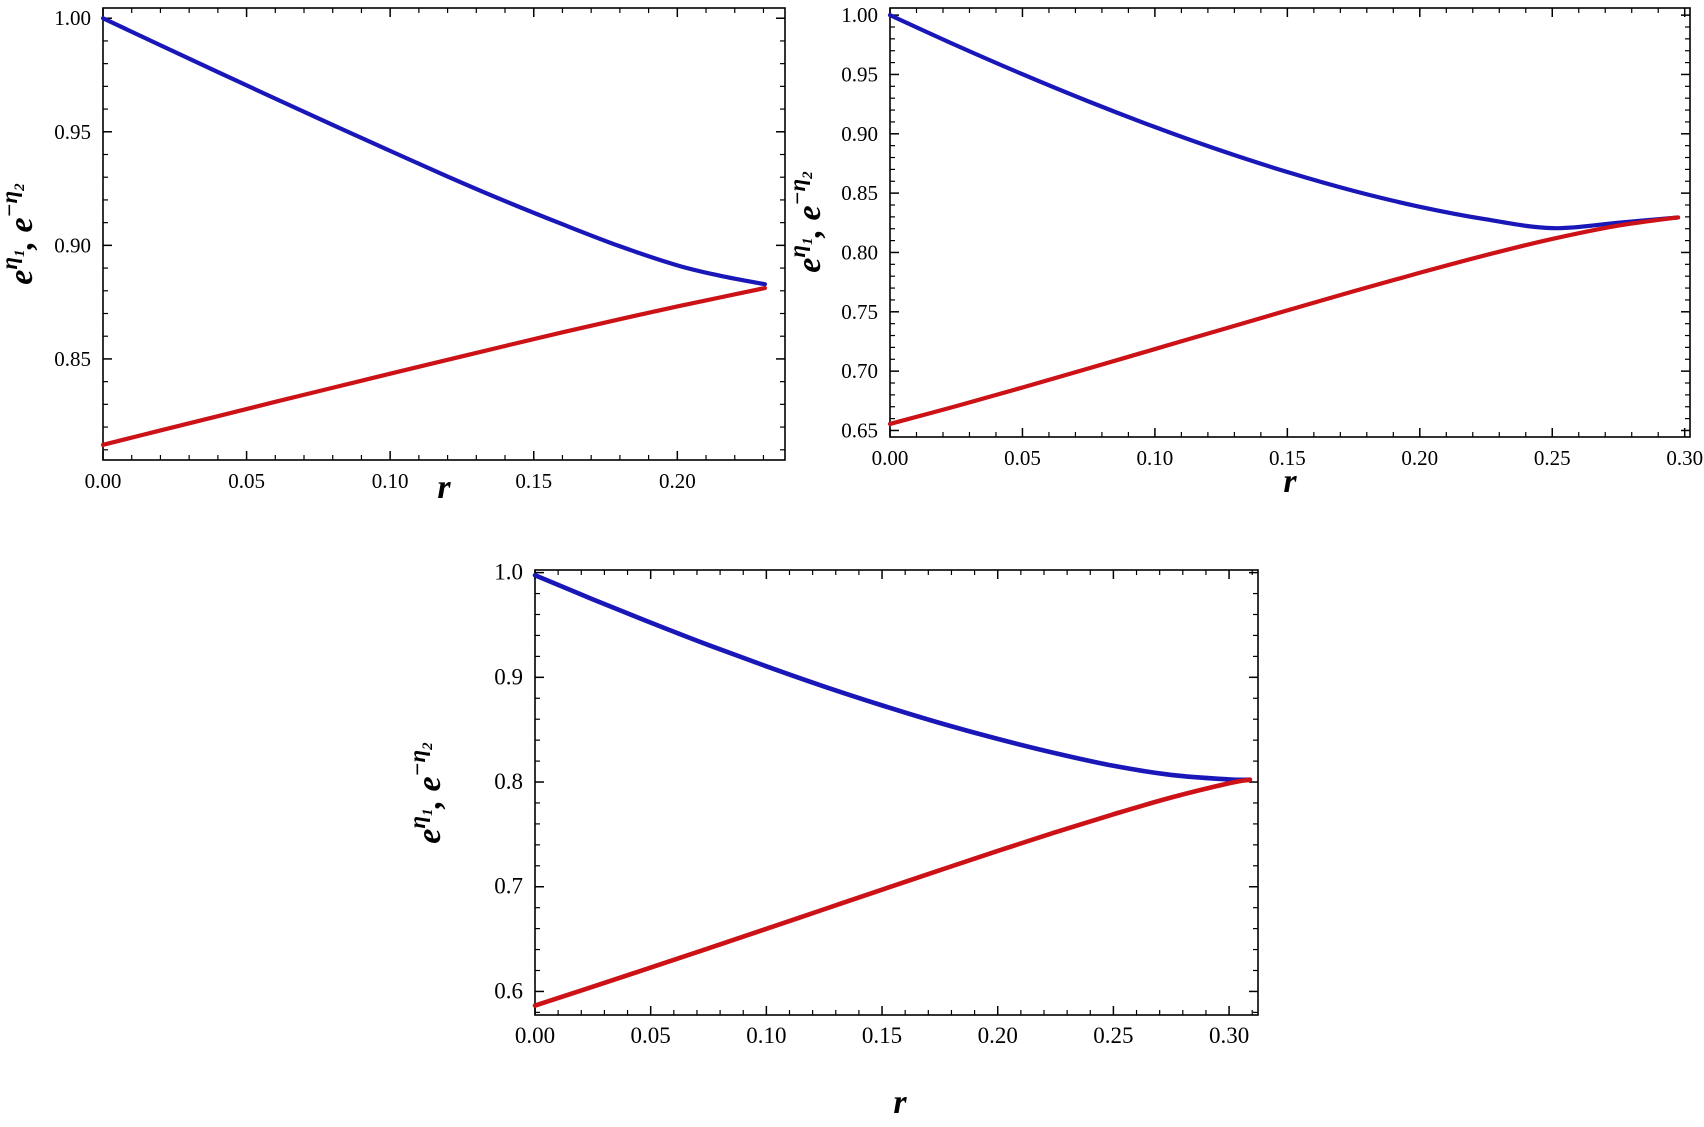 This screenshot has width=1704, height=1127. What do you see at coordinates (508, 886) in the screenshot?
I see `y-tick-label: 0.7` at bounding box center [508, 886].